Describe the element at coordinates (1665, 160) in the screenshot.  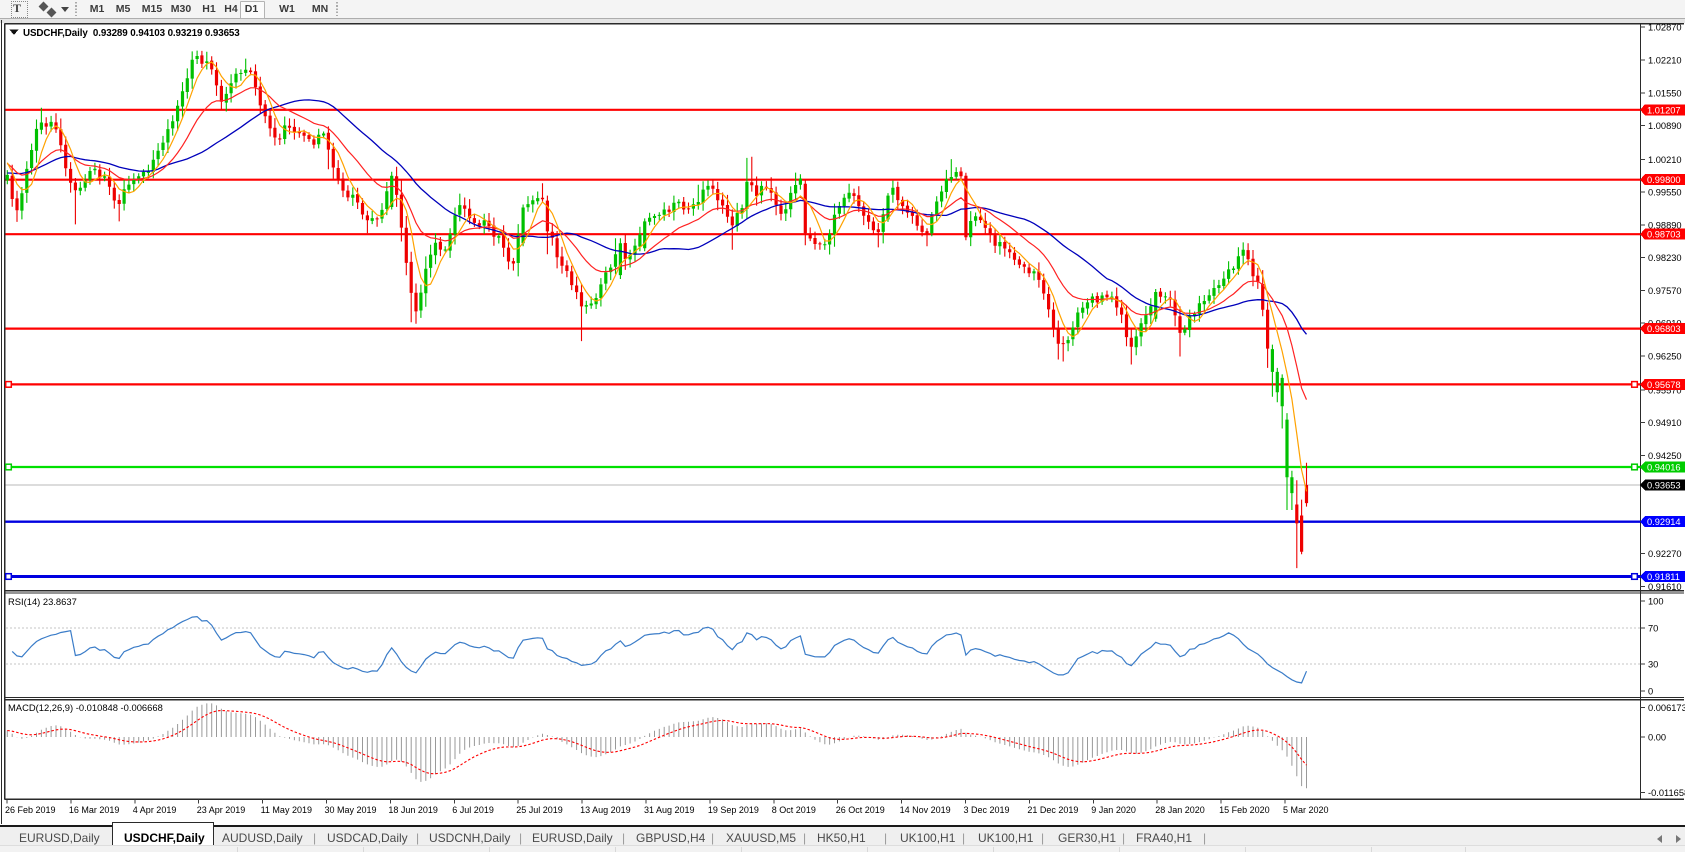
I see `svg-text: 1.00210` at that location.